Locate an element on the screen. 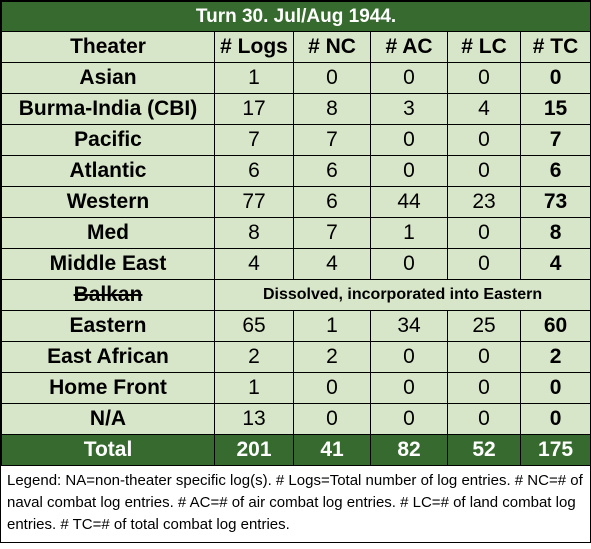 This screenshot has width=591, height=549. theater-cell: Balkan is located at coordinates (108, 295).